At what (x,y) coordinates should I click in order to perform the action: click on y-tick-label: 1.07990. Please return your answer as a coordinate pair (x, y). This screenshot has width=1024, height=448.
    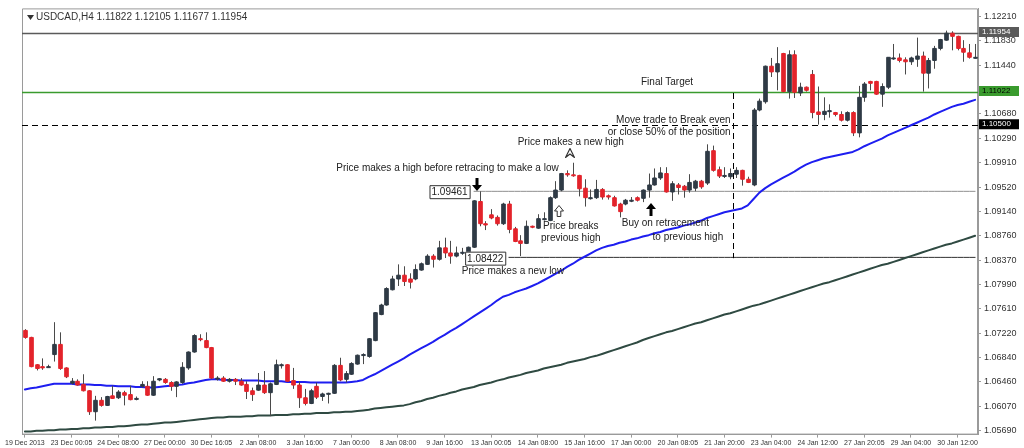
    Looking at the image, I should click on (1000, 284).